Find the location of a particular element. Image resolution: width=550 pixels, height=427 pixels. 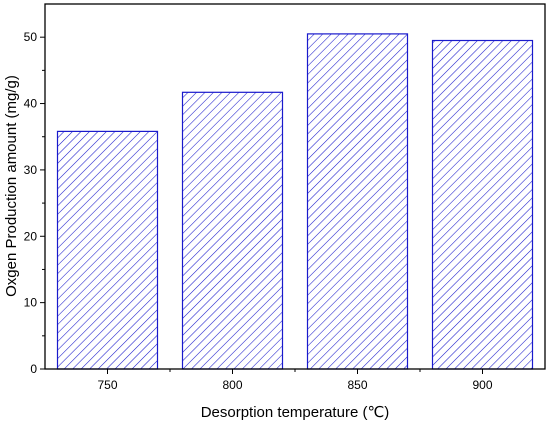

y-tick-label: 30 is located at coordinates (31, 170).